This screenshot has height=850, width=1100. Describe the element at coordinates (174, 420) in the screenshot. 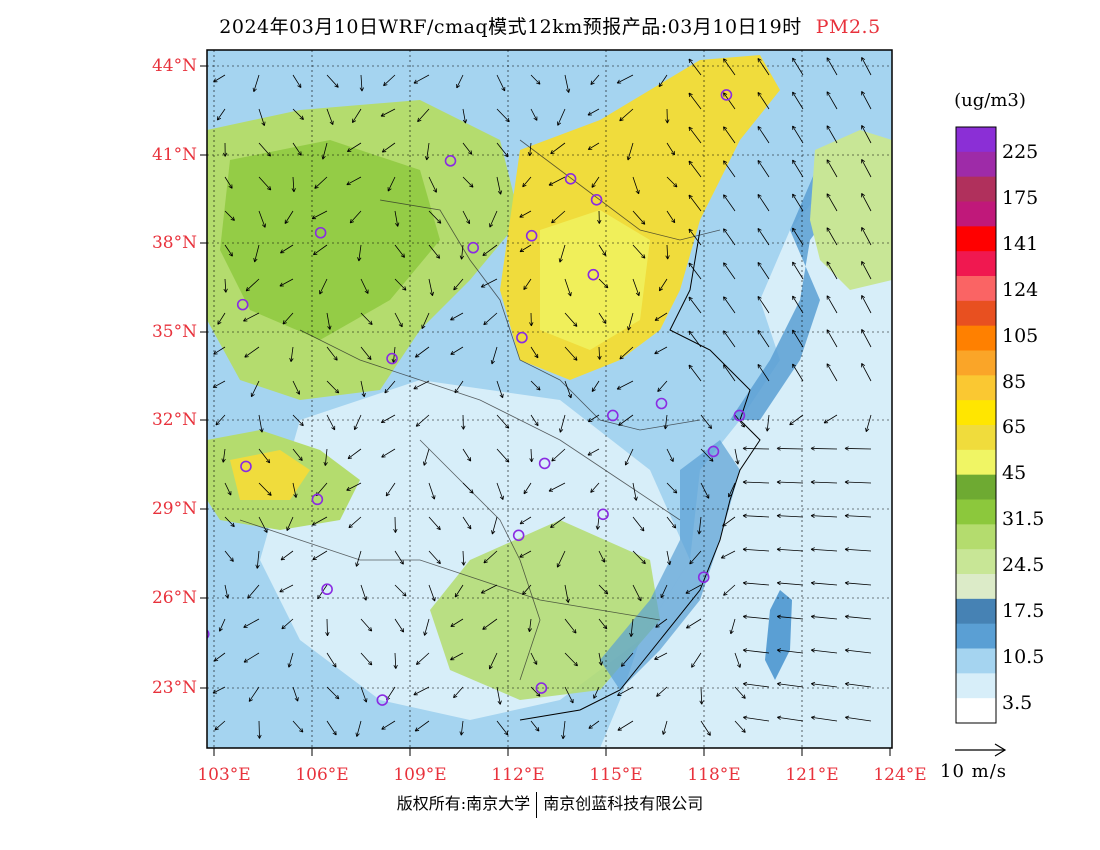

I see `lat-label-32: 32°N` at that location.